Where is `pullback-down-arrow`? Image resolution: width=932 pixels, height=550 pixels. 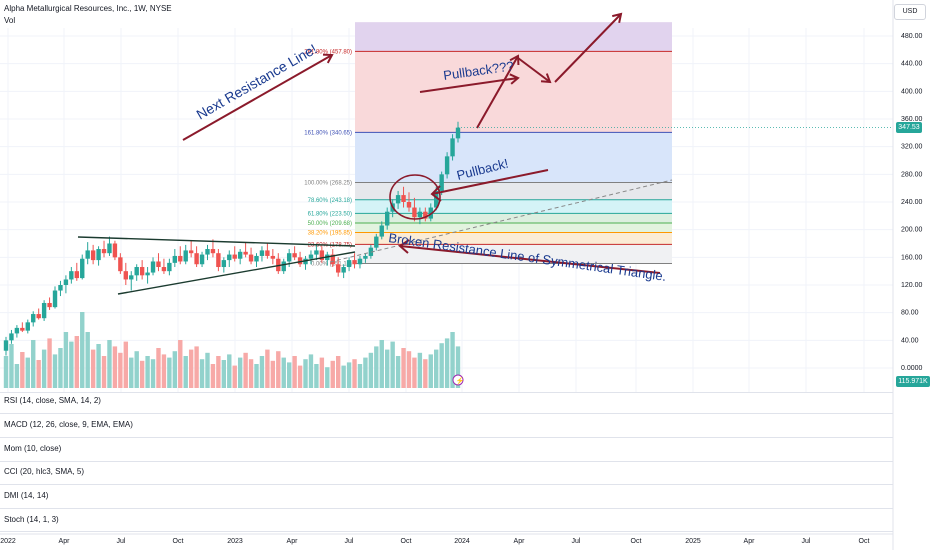 pullback-down-arrow is located at coordinates (534, 70).